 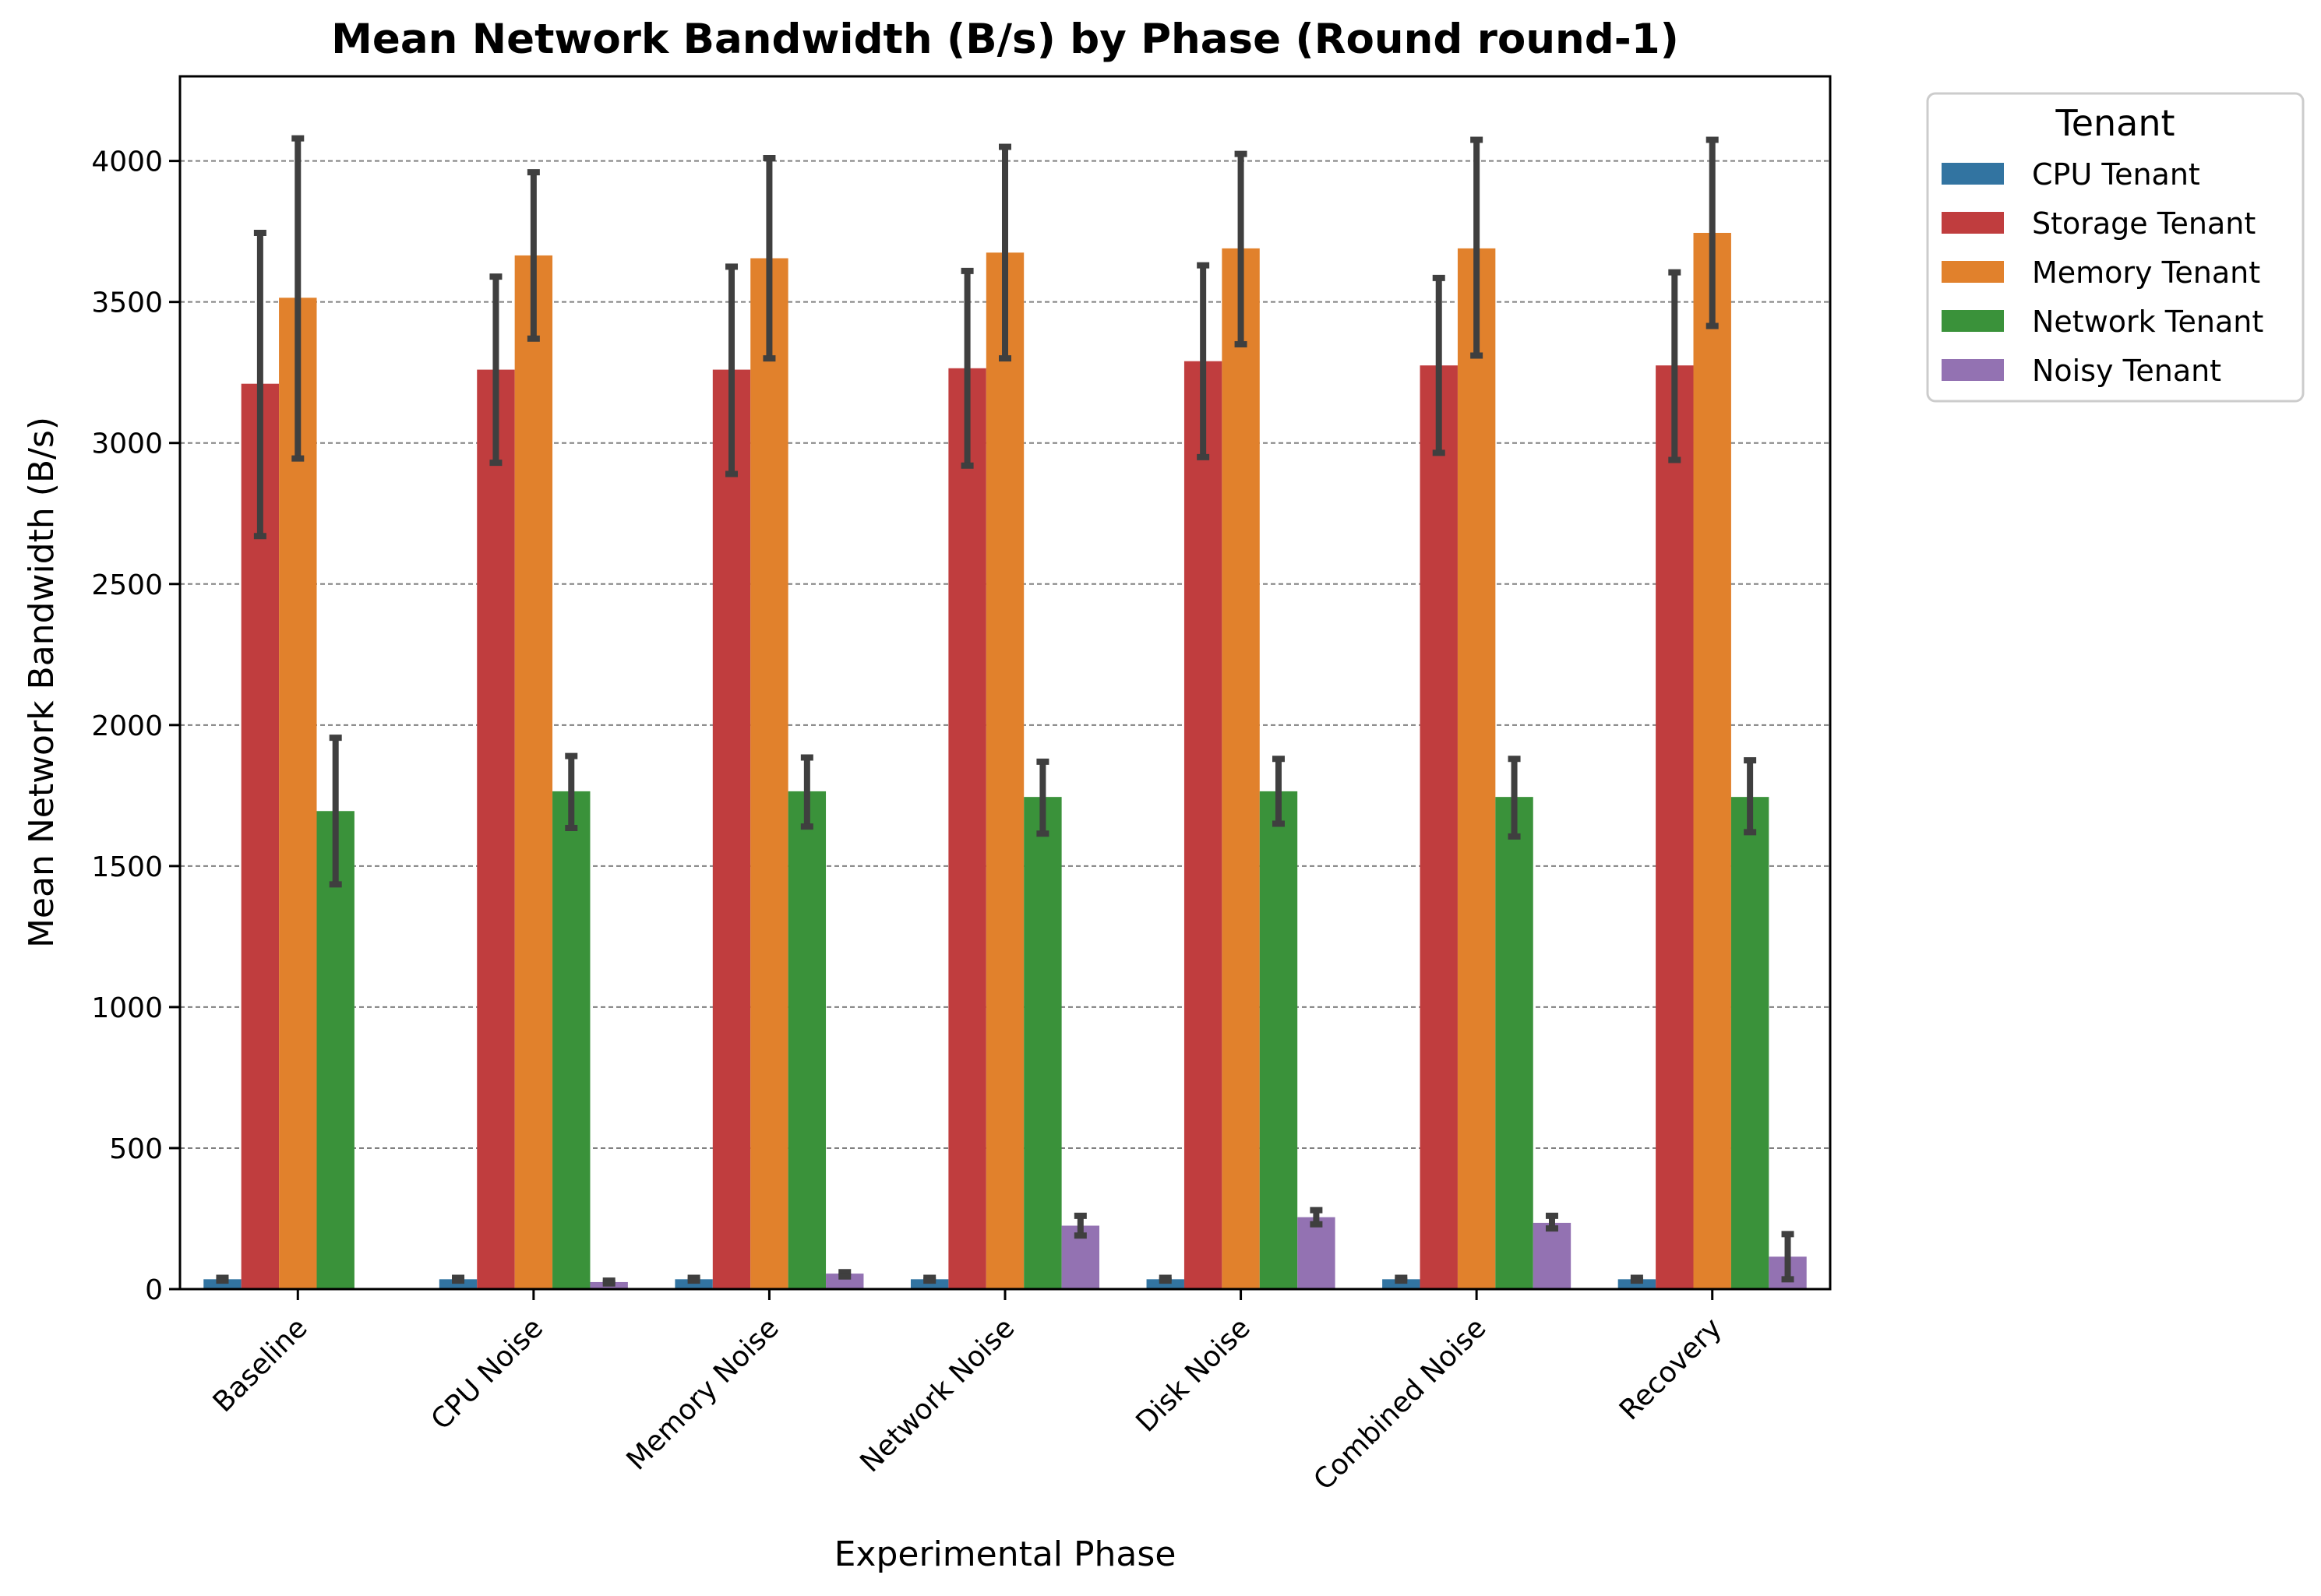 I want to click on bar-memory-tenant-network-noise, so click(x=1006, y=771).